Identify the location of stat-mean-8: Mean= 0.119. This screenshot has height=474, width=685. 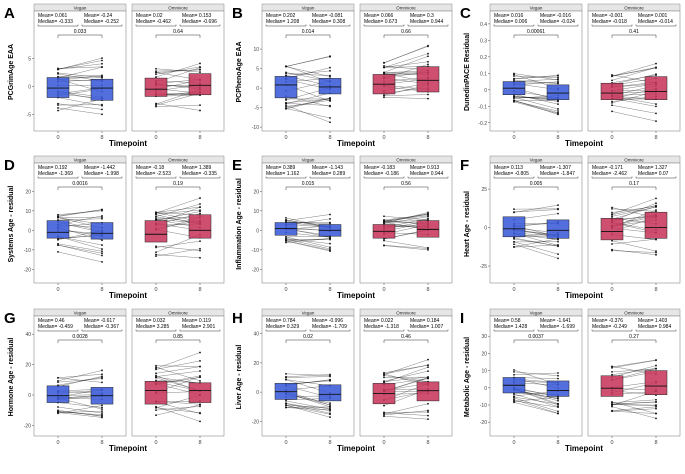
(196, 321).